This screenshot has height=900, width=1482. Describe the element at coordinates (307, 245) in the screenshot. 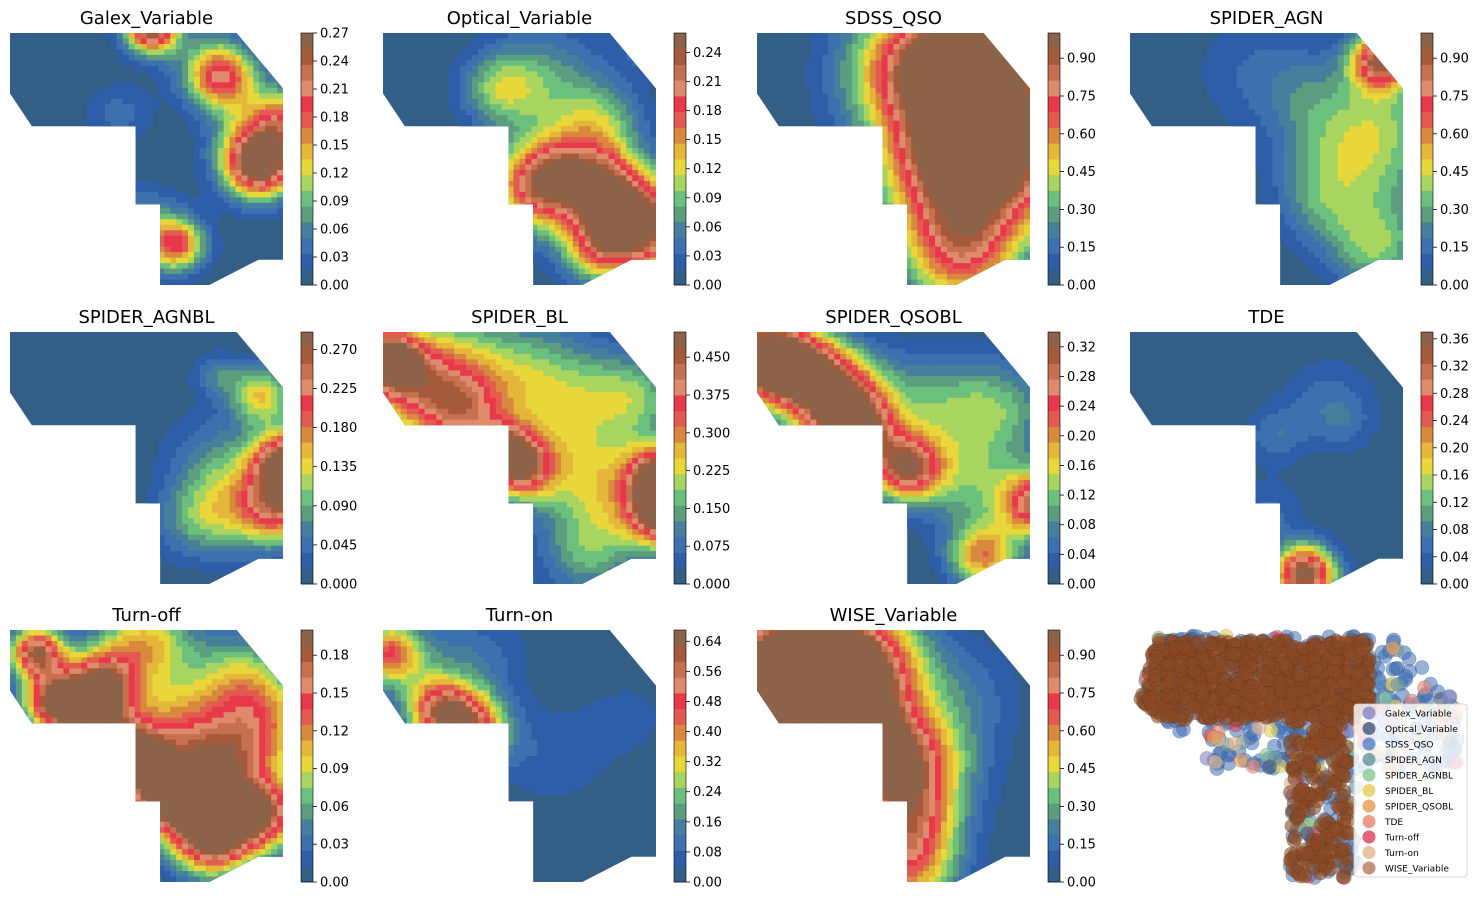

I see `colorbar-band` at that location.